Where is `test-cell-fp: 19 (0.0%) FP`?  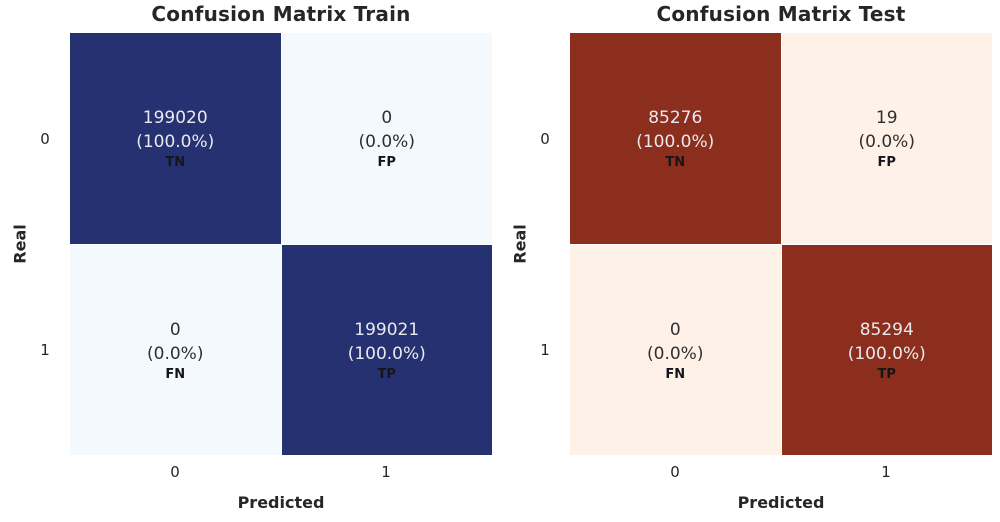
test-cell-fp: 19 (0.0%) FP is located at coordinates (886, 138).